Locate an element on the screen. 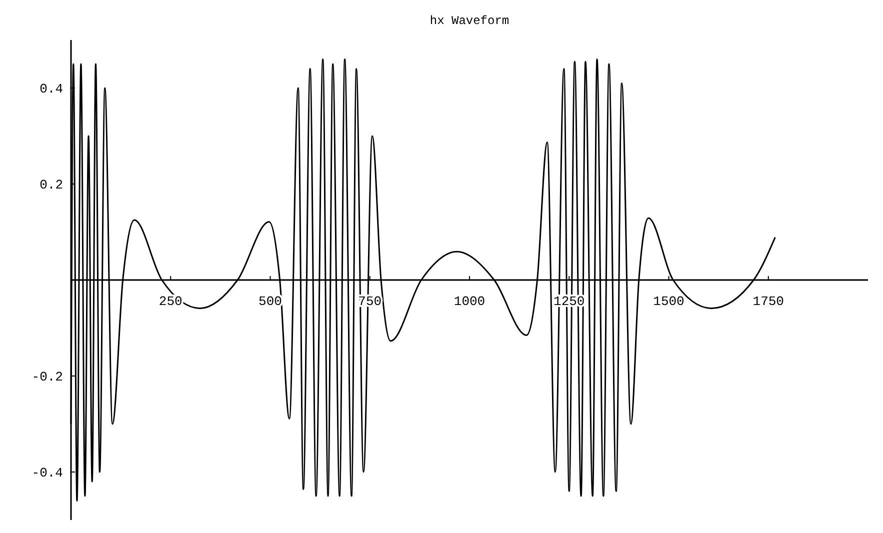 Image resolution: width=883 pixels, height=533 pixels. y-tick-label: -0.4 is located at coordinates (48, 473).